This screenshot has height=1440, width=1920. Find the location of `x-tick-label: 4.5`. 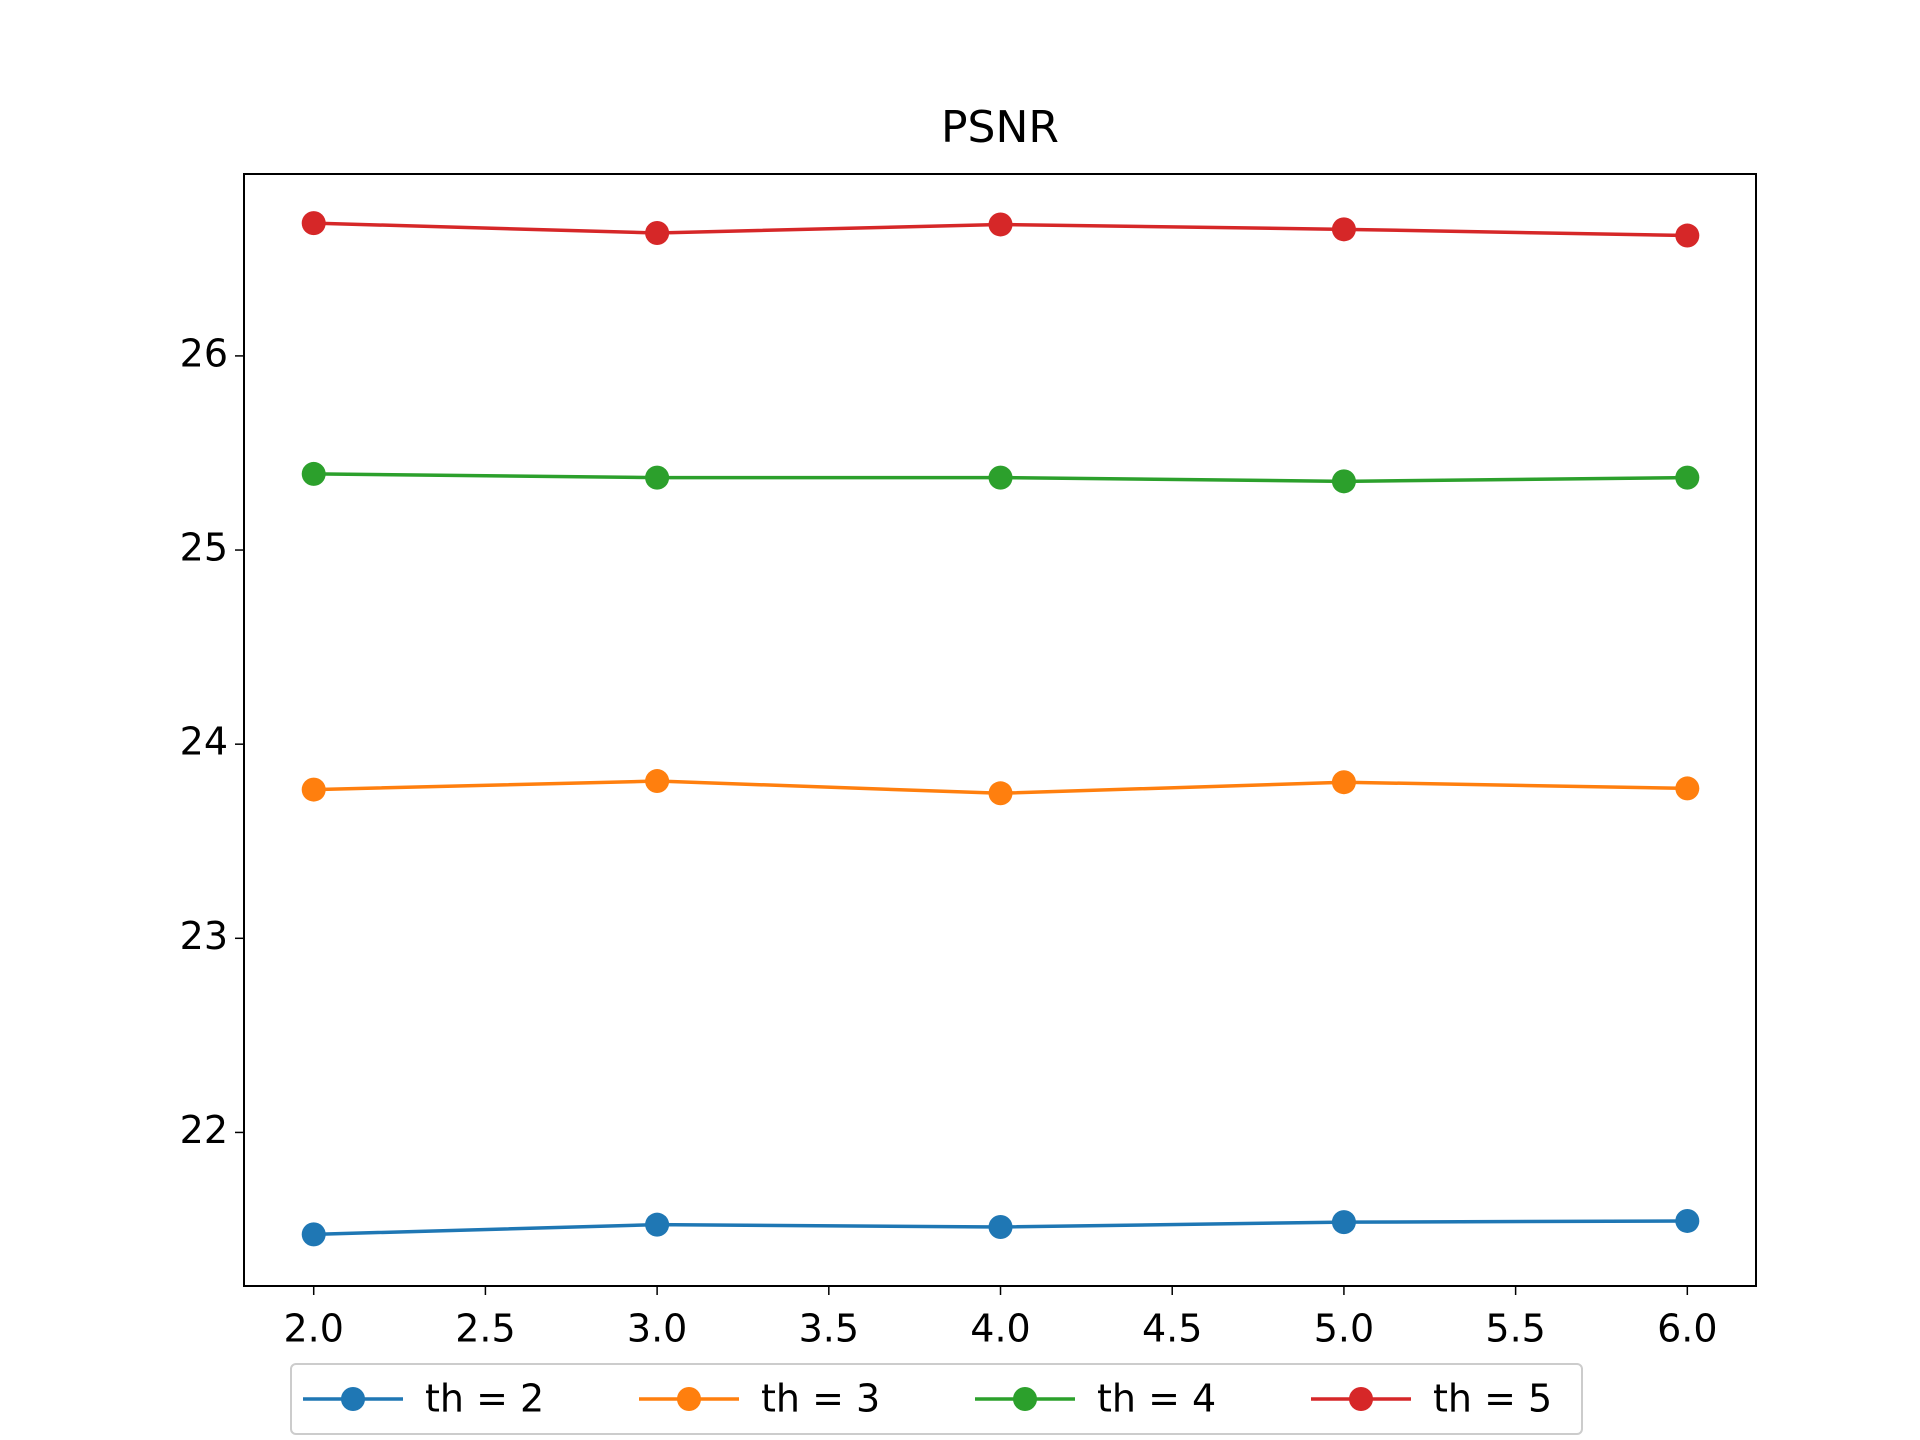

x-tick-label: 4.5 is located at coordinates (1172, 1329).